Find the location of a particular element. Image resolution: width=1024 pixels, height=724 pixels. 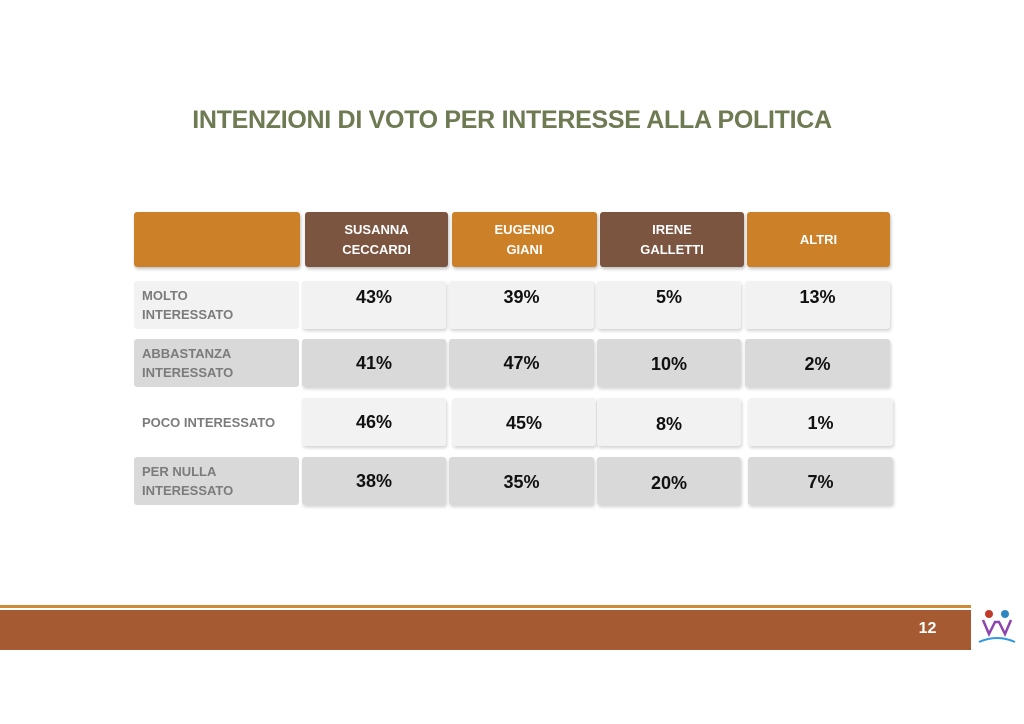

column-header-line2: GIANI is located at coordinates (524, 249).